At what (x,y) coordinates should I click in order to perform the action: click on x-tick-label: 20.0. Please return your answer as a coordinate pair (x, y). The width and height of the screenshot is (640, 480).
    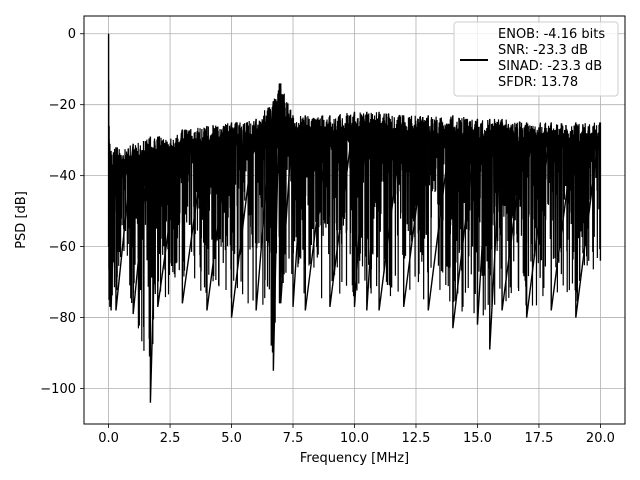
    Looking at the image, I should click on (600, 438).